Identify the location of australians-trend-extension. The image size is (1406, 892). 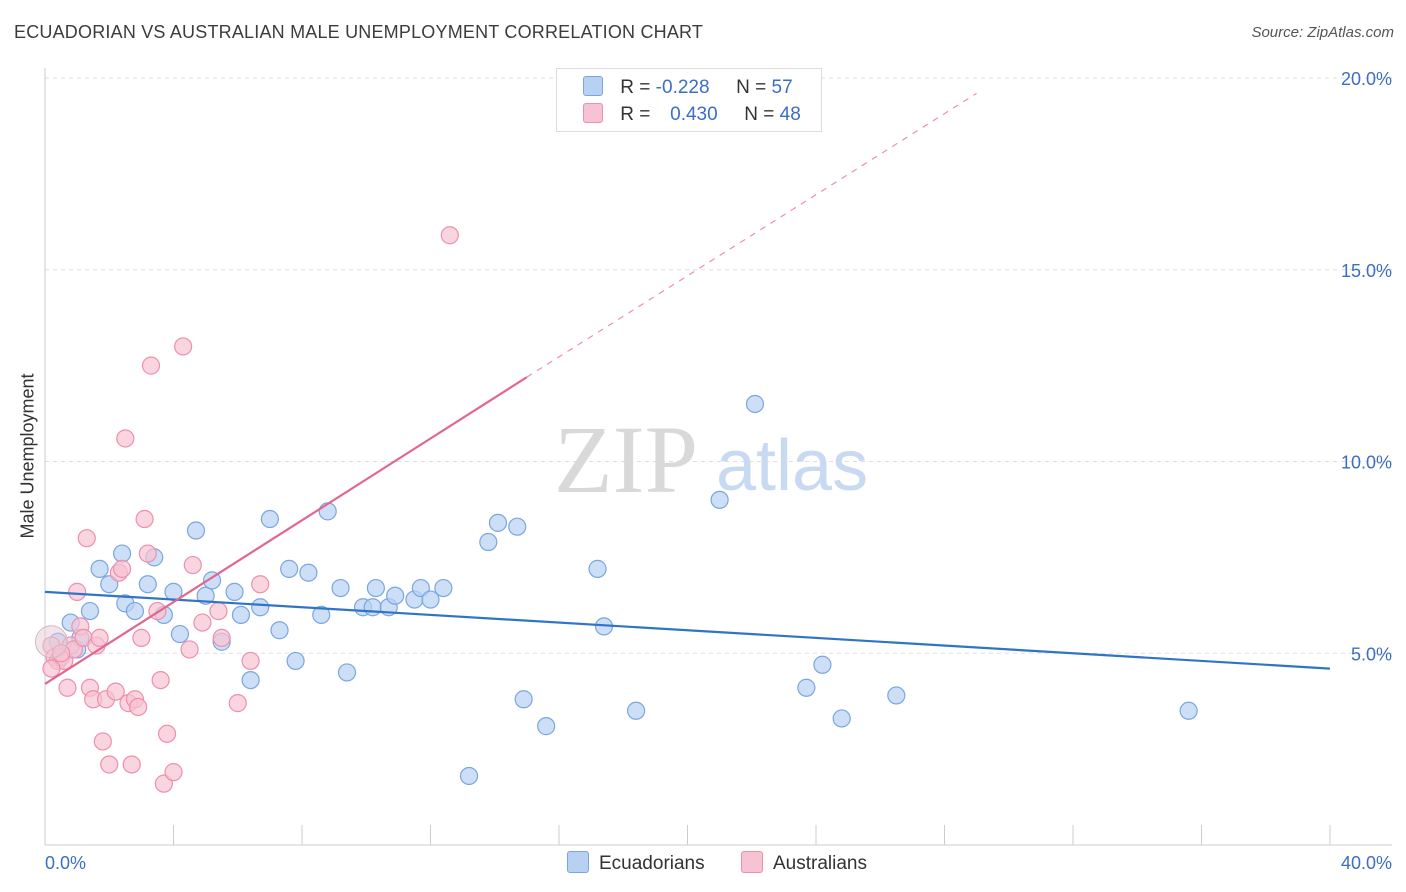
(751, 235).